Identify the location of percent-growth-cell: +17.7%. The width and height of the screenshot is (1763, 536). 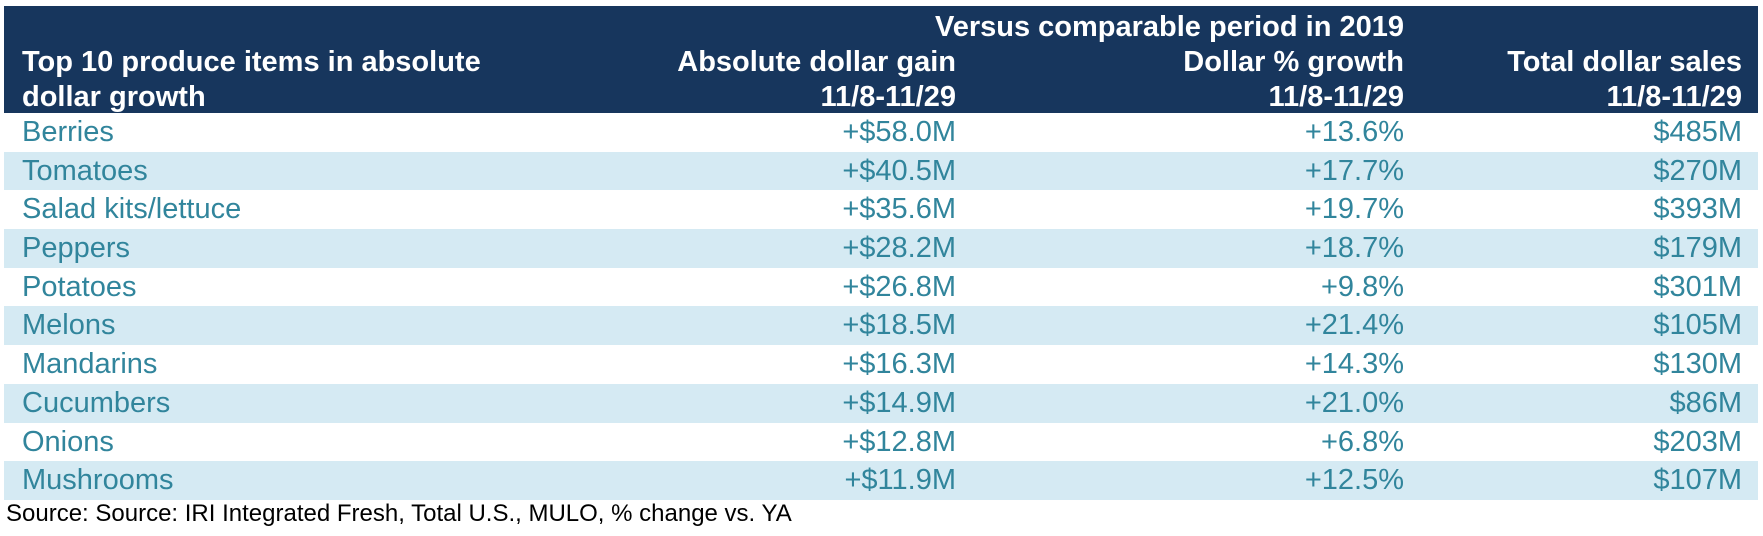
(1354, 170).